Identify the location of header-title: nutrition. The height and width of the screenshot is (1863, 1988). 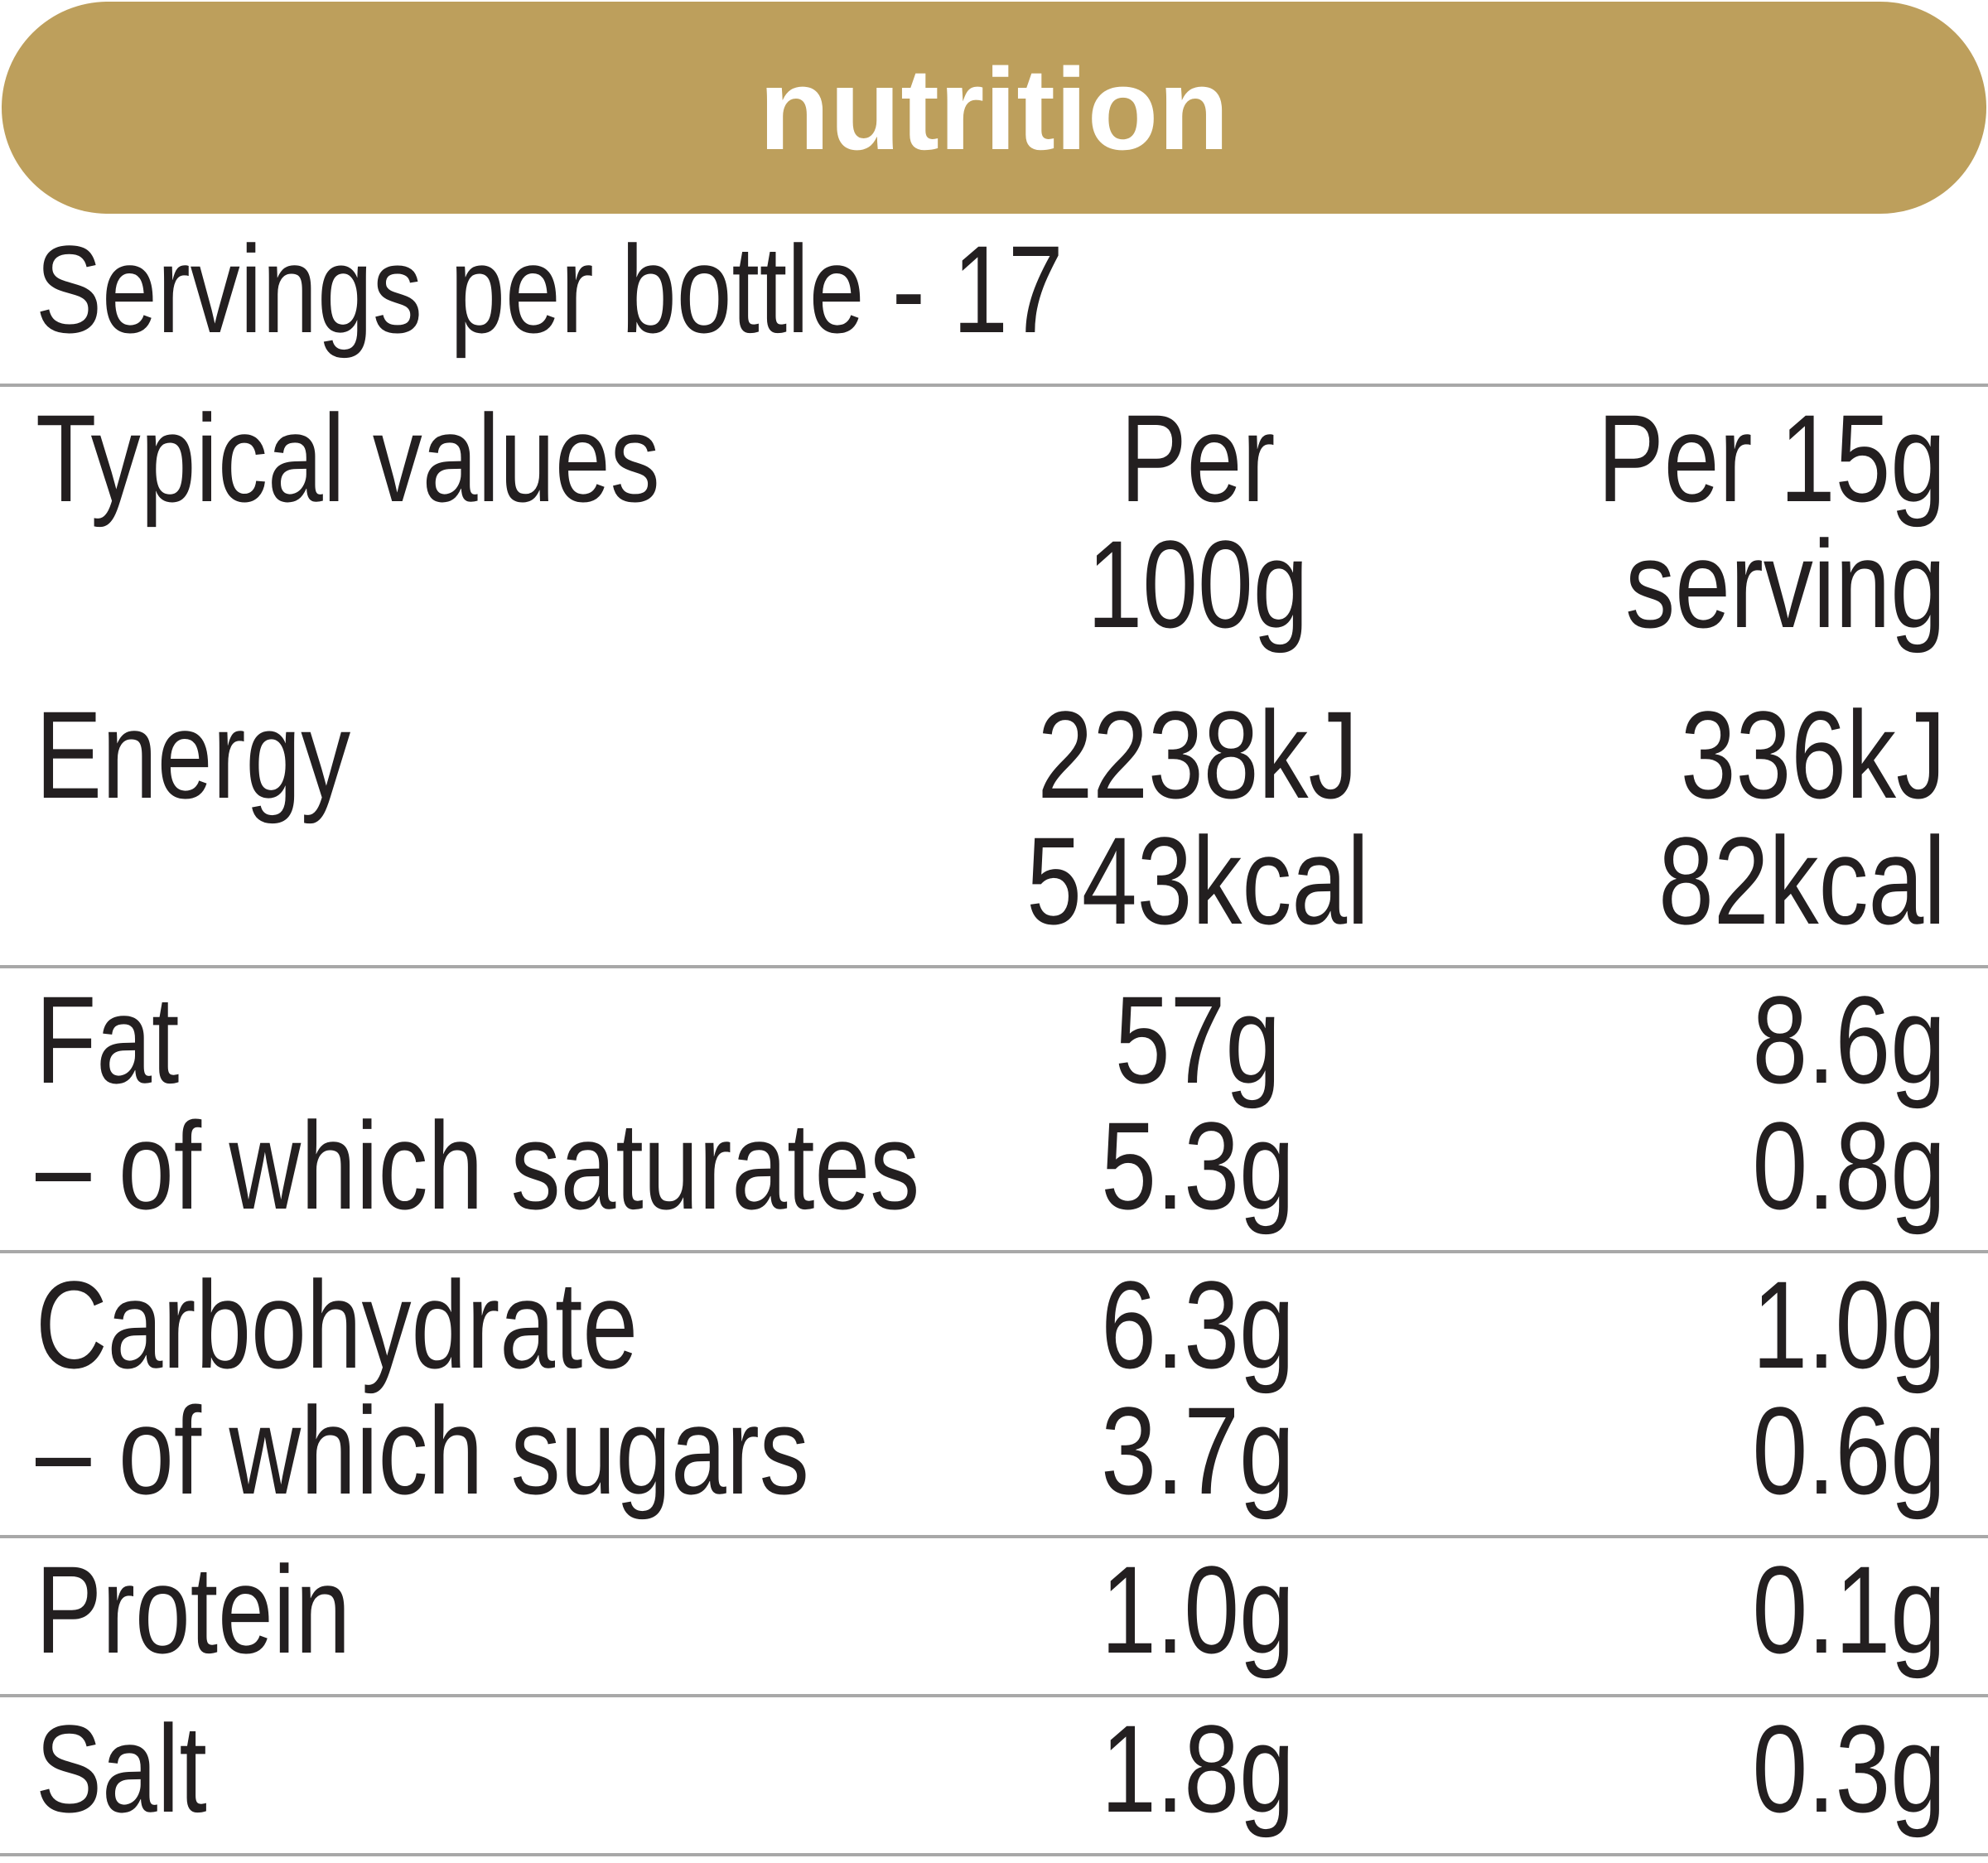
(994, 109).